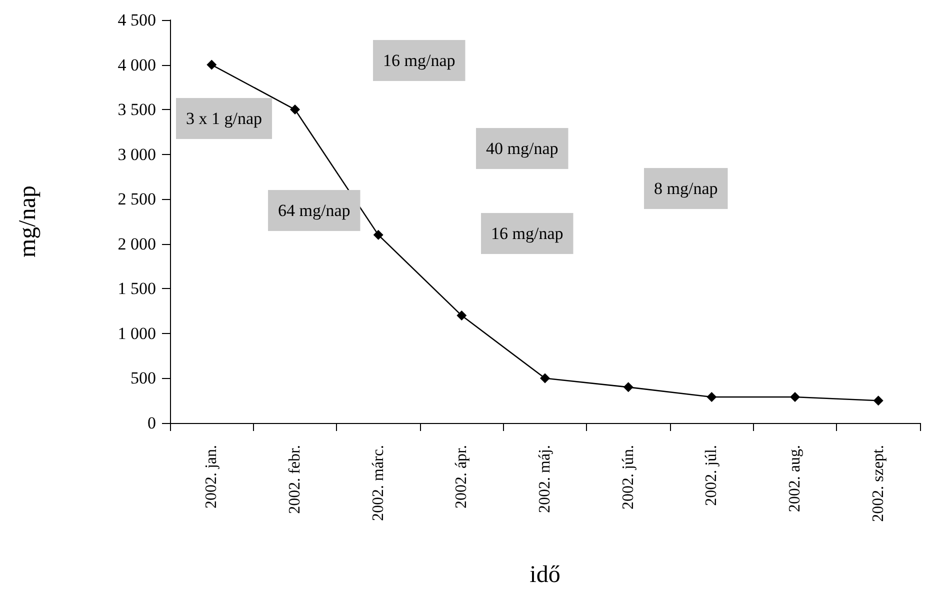  What do you see at coordinates (137, 64) in the screenshot?
I see `y-tick-label: 4 000` at bounding box center [137, 64].